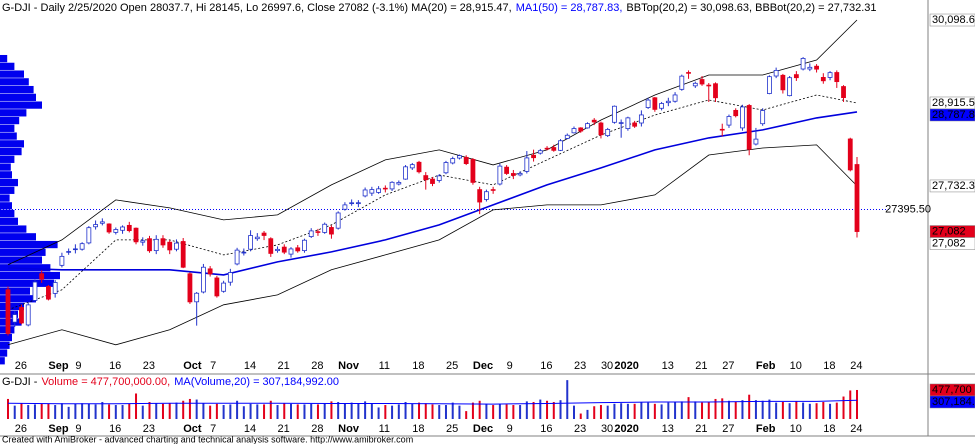  Describe the element at coordinates (384, 429) in the screenshot. I see `x-tick-label: 11` at that location.